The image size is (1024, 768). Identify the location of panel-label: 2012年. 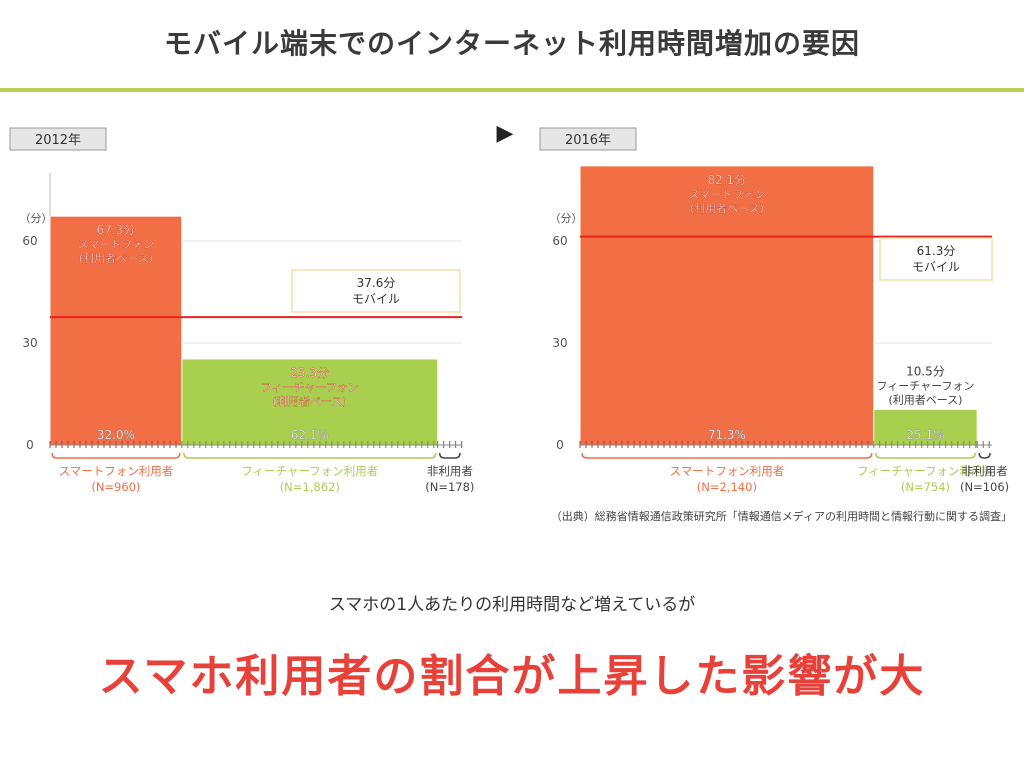
(58, 140).